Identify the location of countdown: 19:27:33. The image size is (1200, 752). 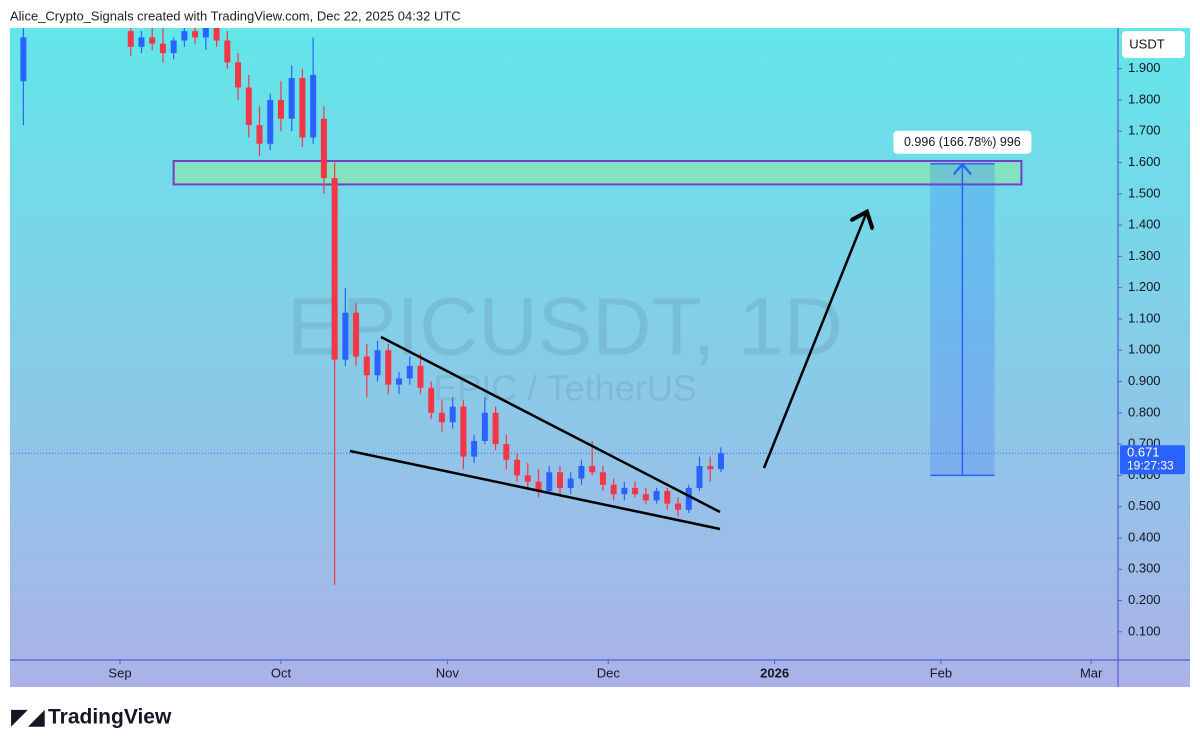
(1150, 465).